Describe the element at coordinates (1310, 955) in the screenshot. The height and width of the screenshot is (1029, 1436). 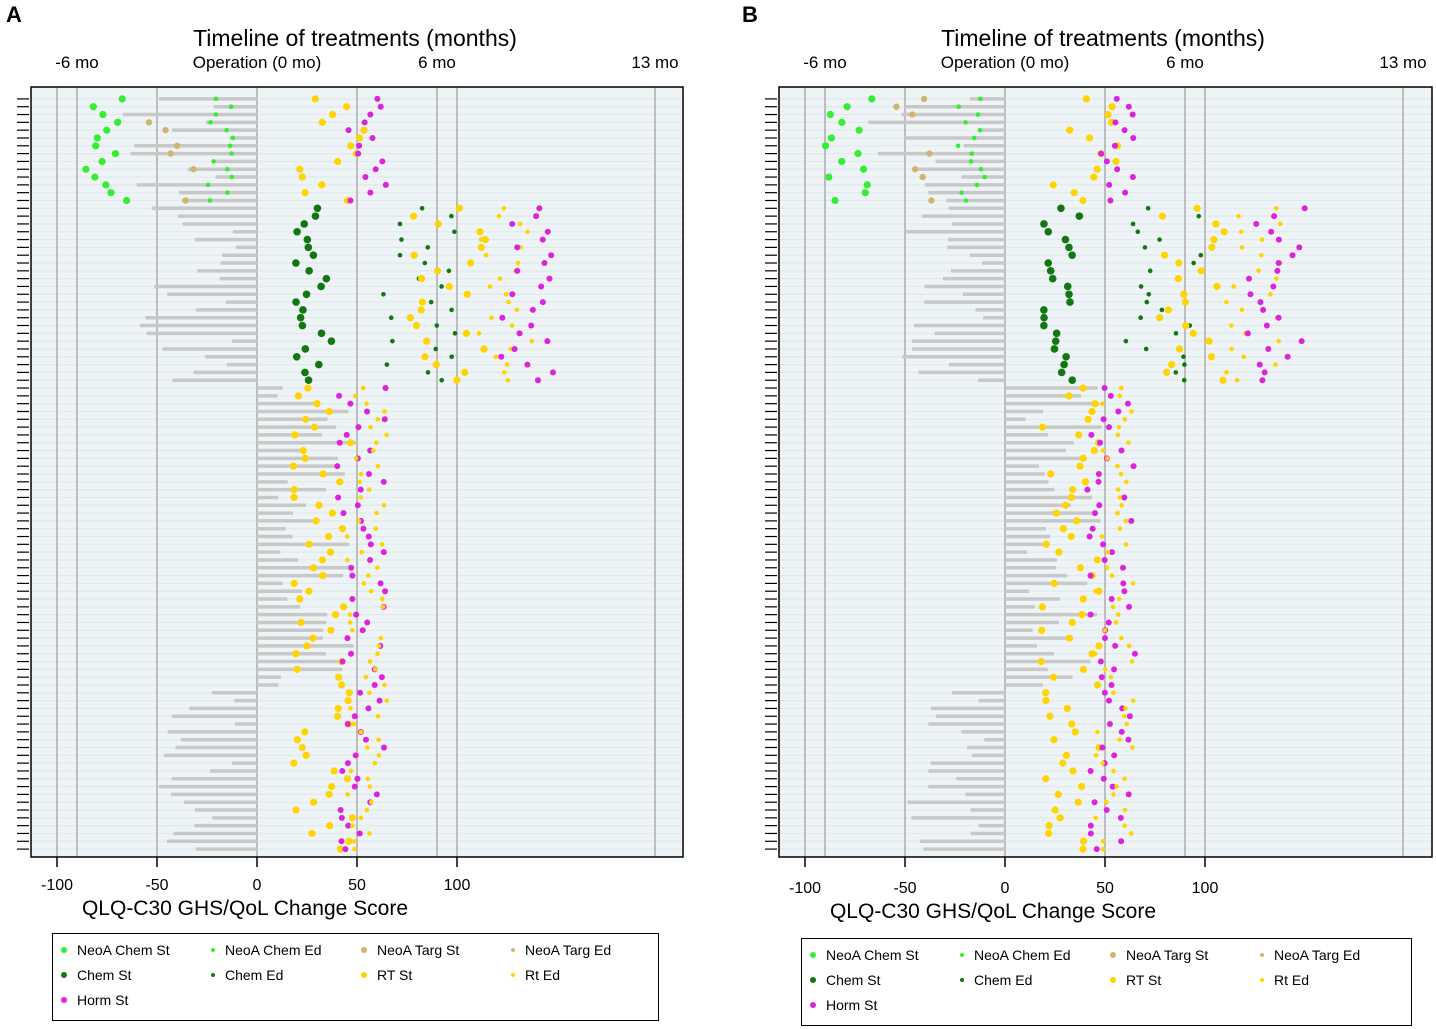
I see `legend-item: NeoA Targ Ed` at that location.